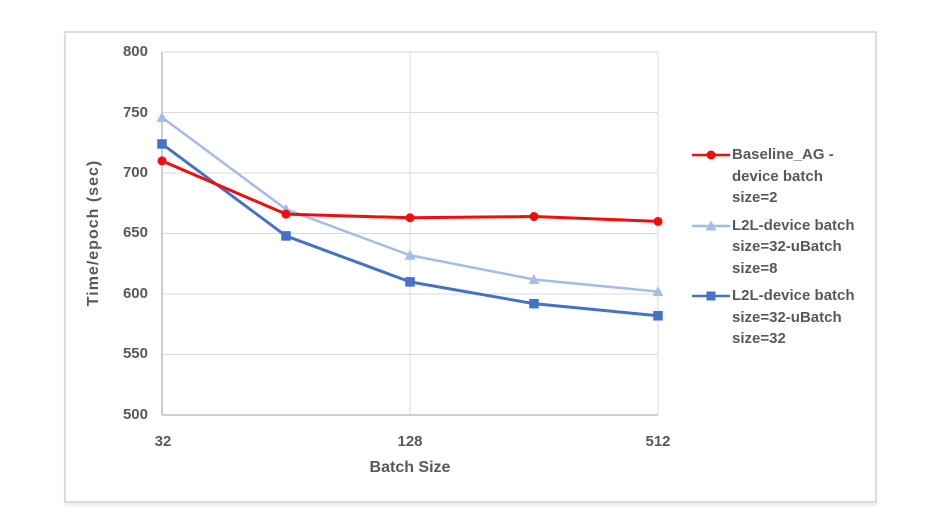 The height and width of the screenshot is (511, 949). I want to click on circle-marker-icon, so click(711, 155).